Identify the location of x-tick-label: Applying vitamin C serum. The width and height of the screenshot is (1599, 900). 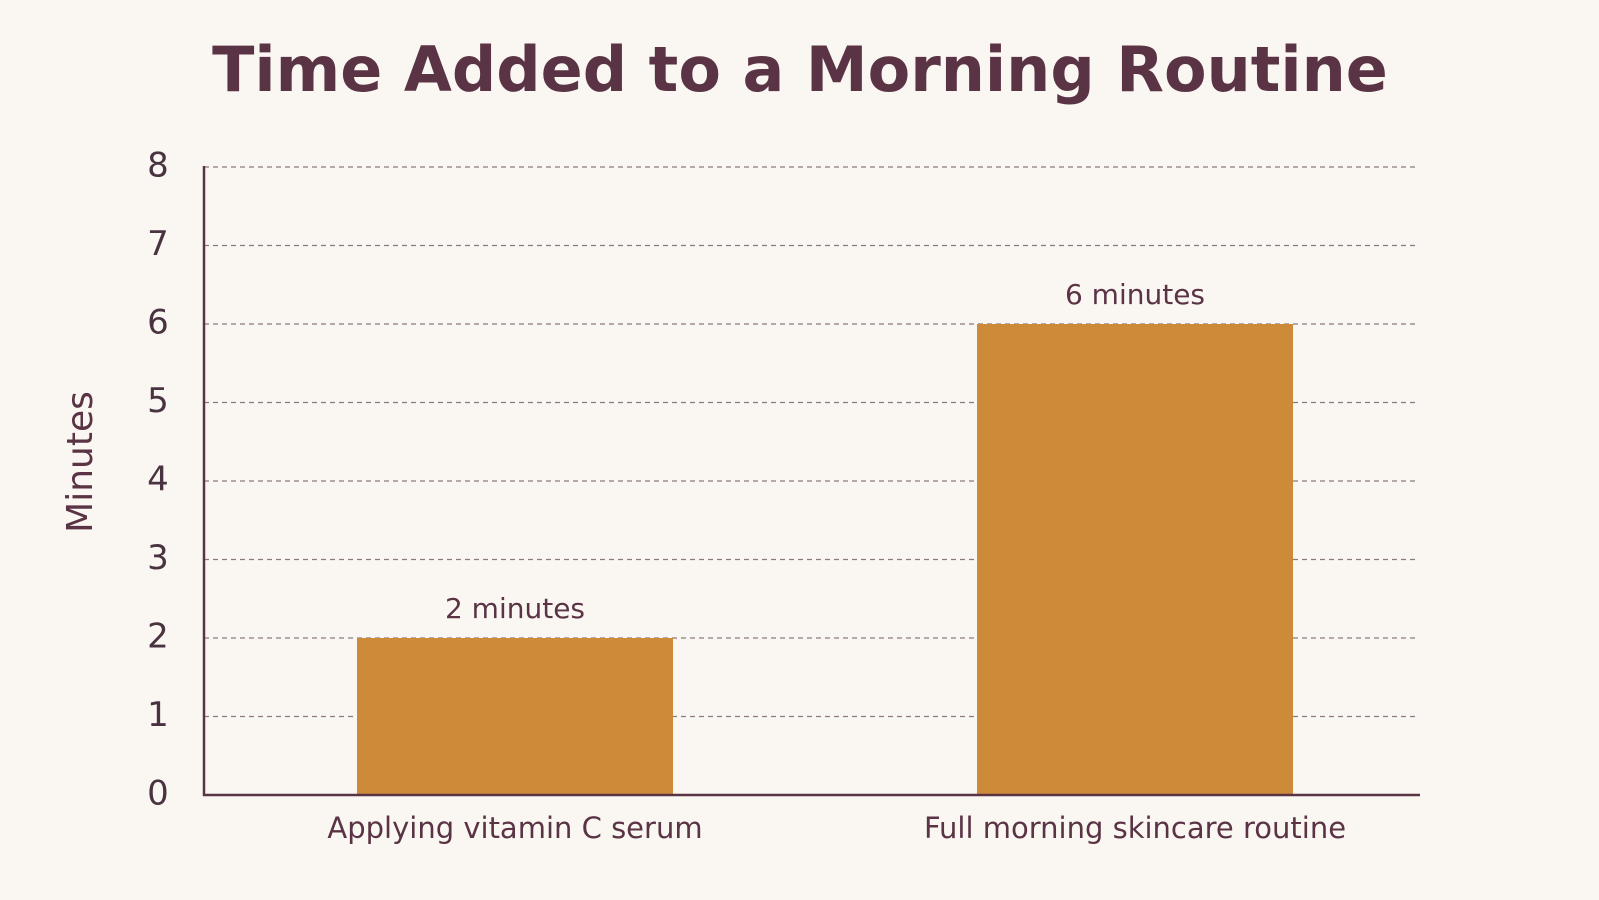
(514, 828).